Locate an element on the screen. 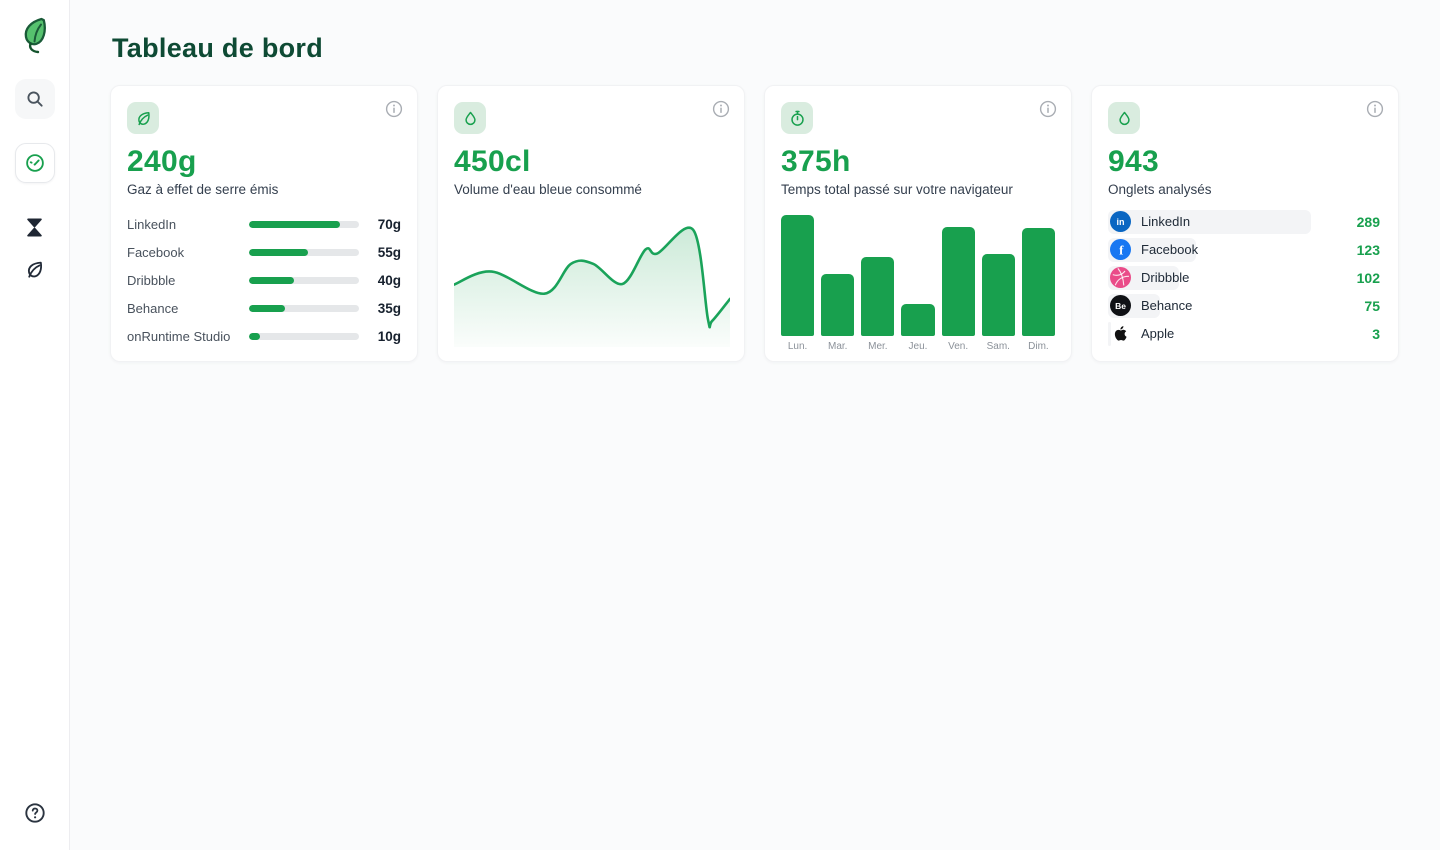 The image size is (1440, 850). app-logo is located at coordinates (35, 36).